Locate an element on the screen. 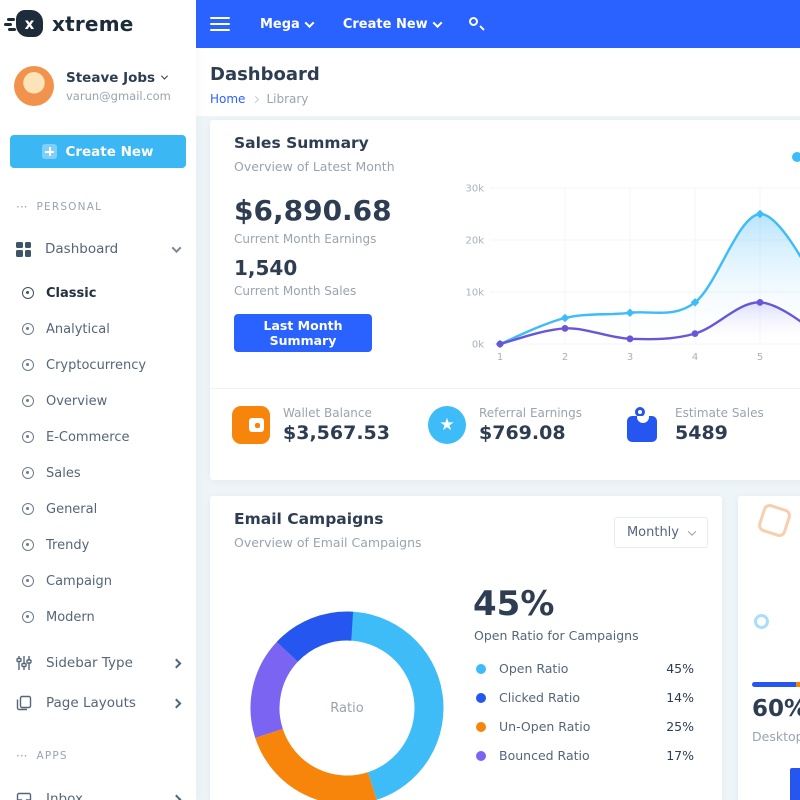 This screenshot has height=800, width=800. user-menu: Steave Jobs is located at coordinates (118, 78).